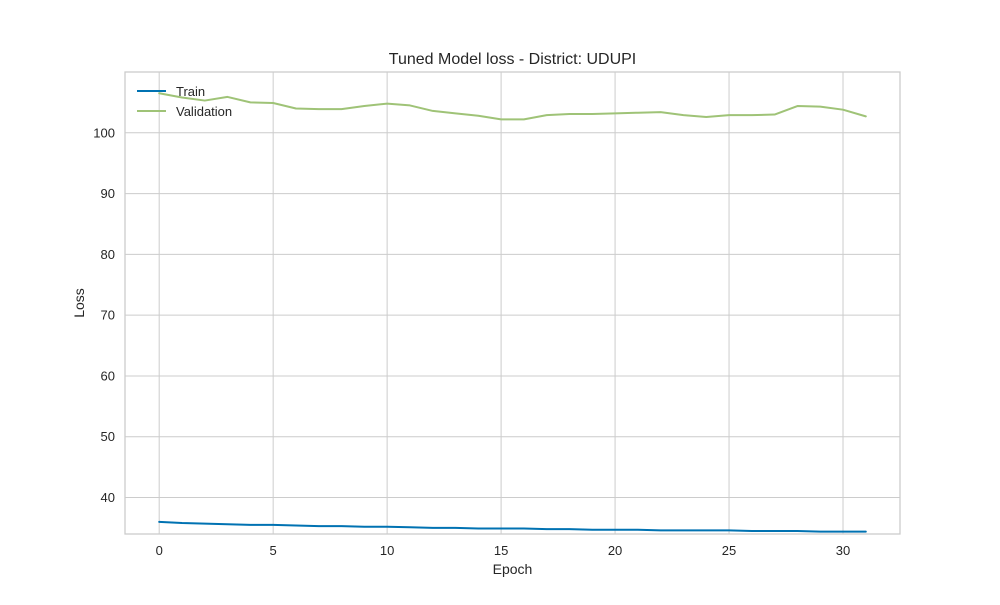  Describe the element at coordinates (501, 550) in the screenshot. I see `x-tick-label: 15` at that location.